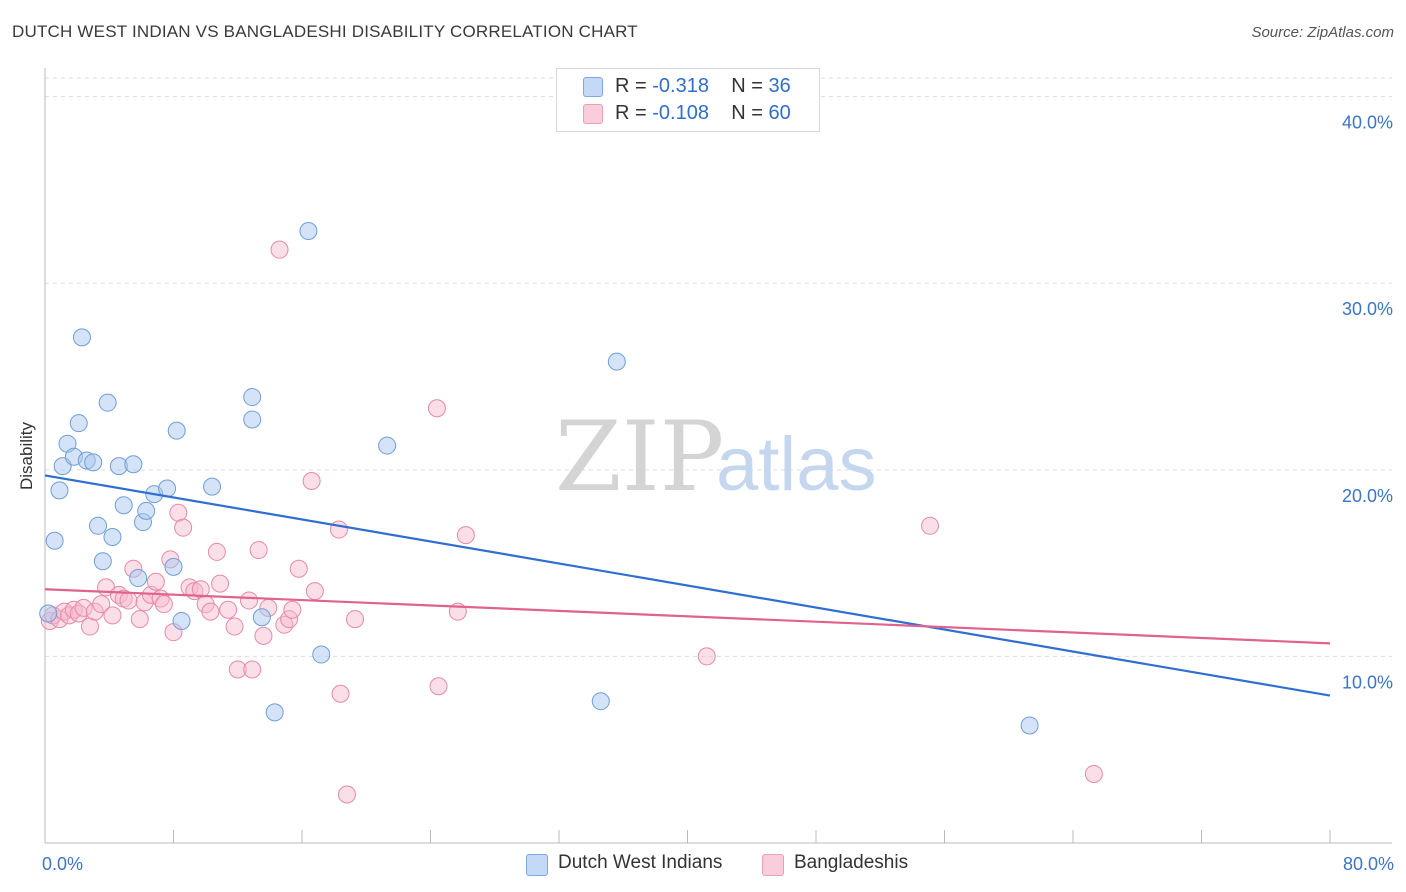 The width and height of the screenshot is (1406, 892). What do you see at coordinates (1367, 403) in the screenshot?
I see `y-tick-labels: 10.0% 20.0% 30.0% 40.0%` at bounding box center [1367, 403].